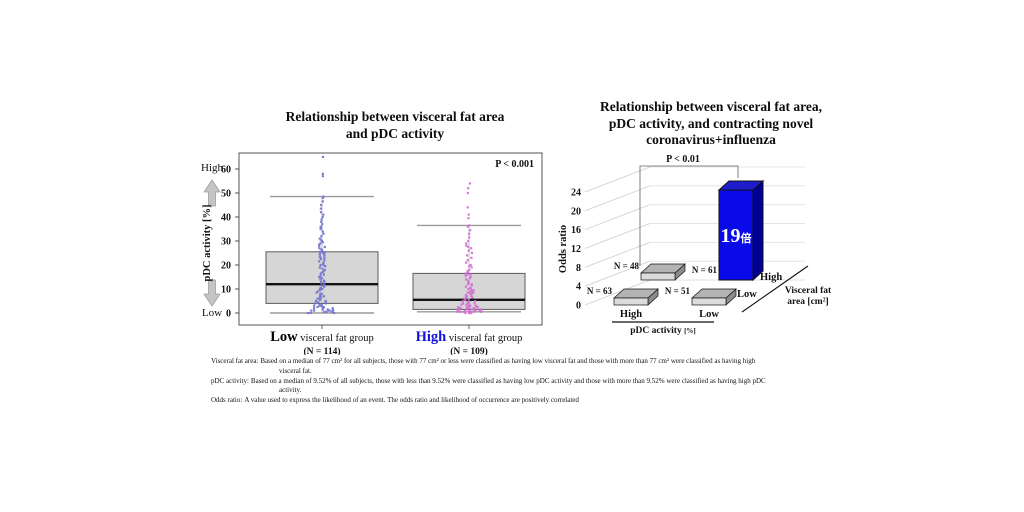 The image size is (1024, 512). Describe the element at coordinates (469, 350) in the screenshot. I see `group-n-label: (N = 109)` at that location.